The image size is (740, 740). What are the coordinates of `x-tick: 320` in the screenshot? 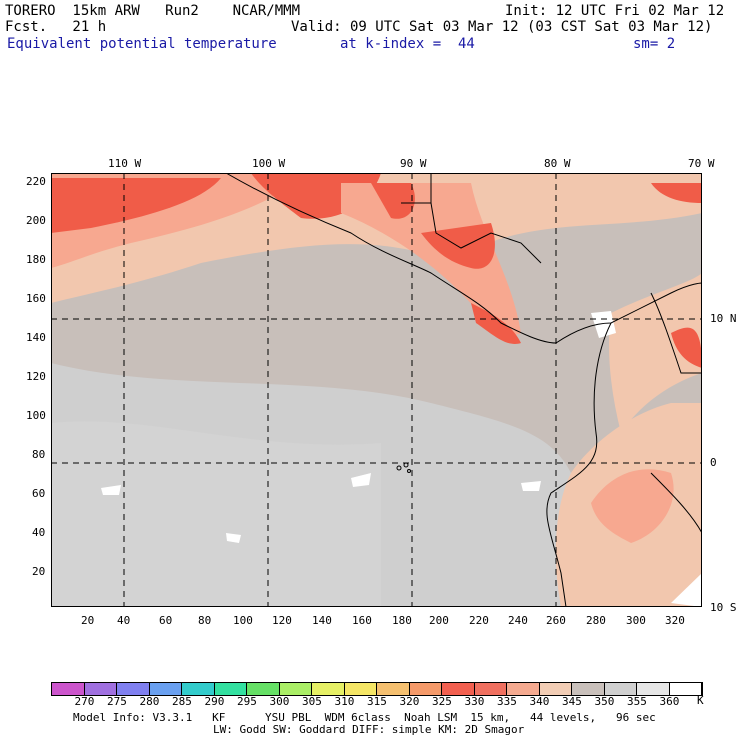 It's located at (675, 620).